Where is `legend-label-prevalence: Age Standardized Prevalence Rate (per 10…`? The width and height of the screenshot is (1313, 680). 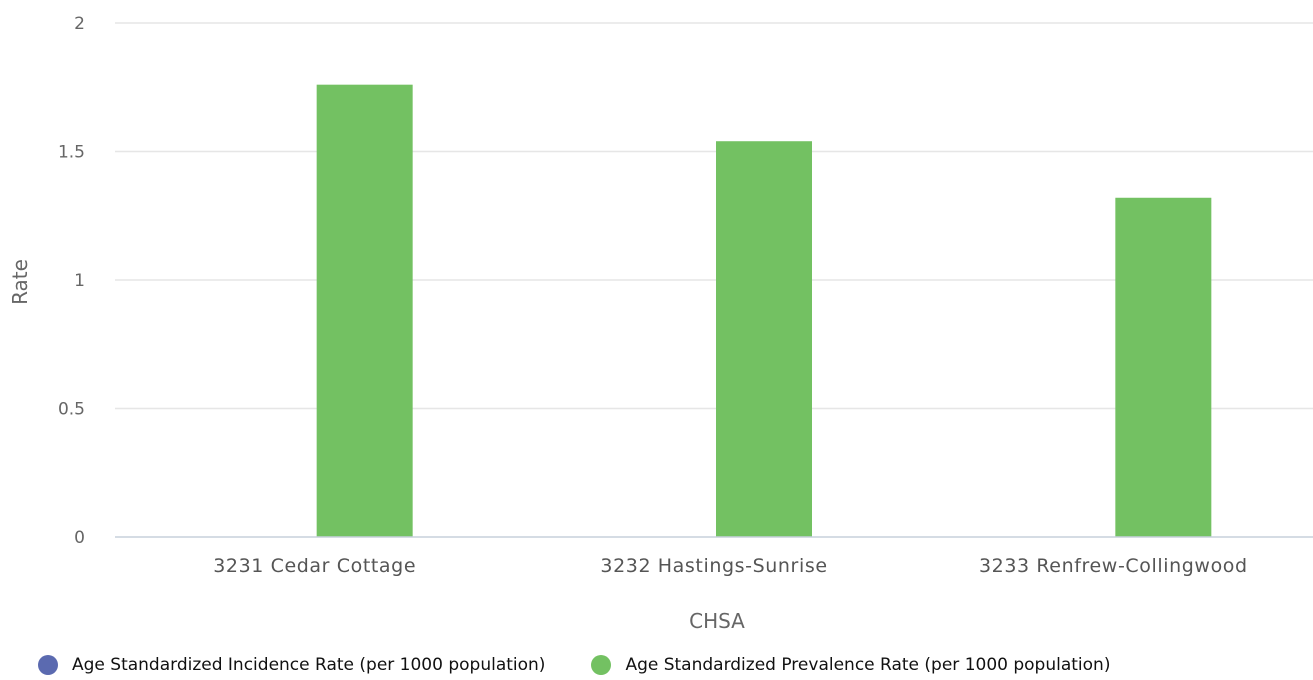
legend-label-prevalence: Age Standardized Prevalence Rate (per 10… is located at coordinates (868, 665).